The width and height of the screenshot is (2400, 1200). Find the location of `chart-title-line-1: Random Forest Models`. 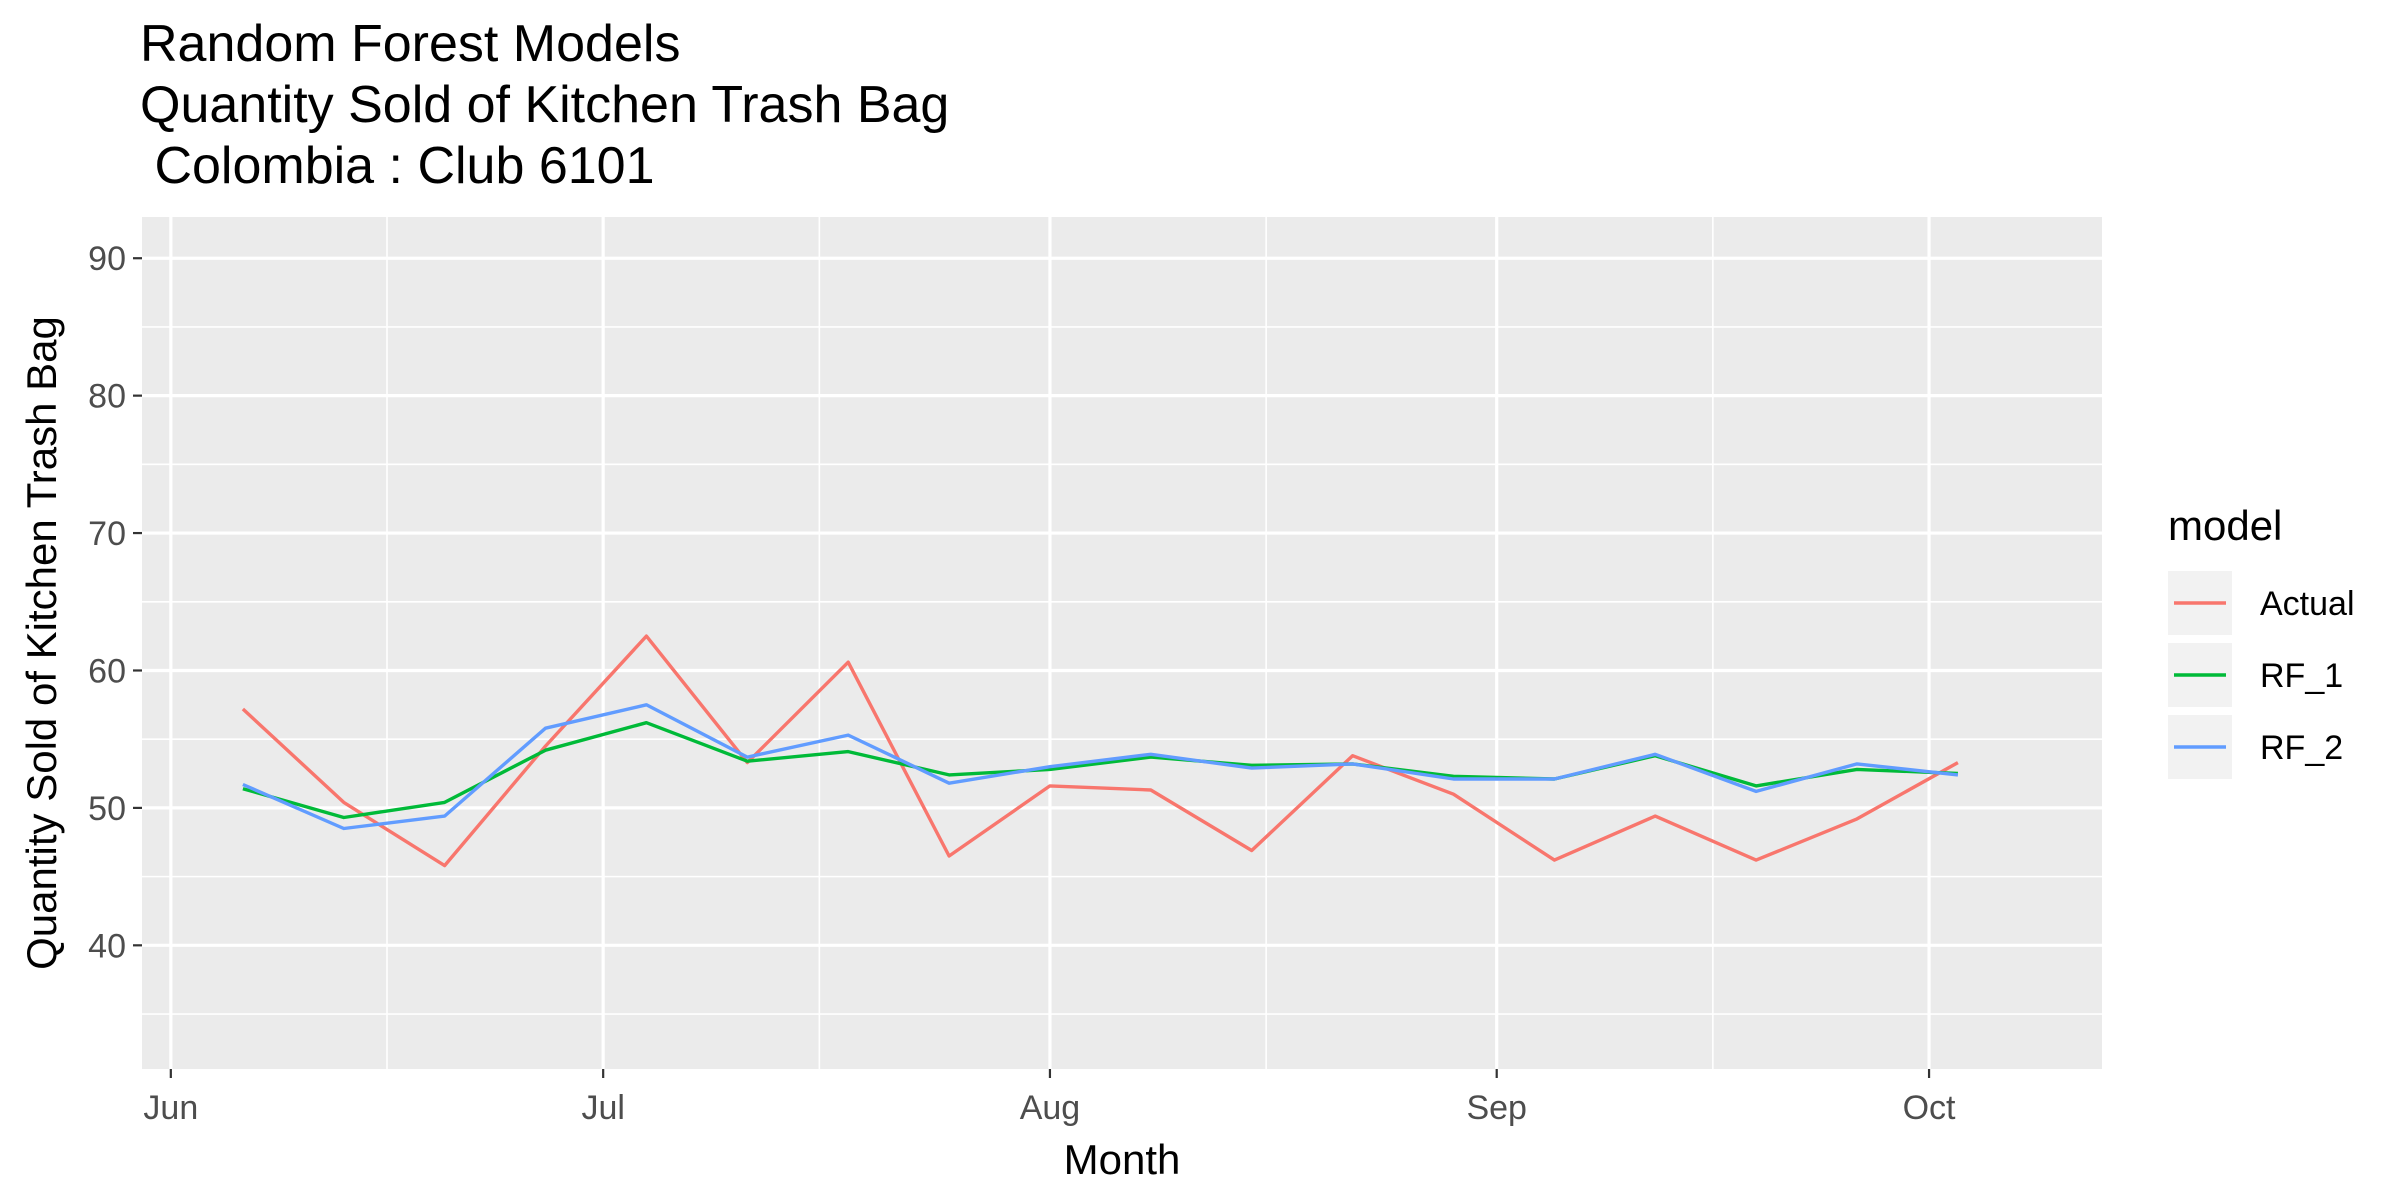

chart-title-line-1: Random Forest Models is located at coordinates (410, 44).